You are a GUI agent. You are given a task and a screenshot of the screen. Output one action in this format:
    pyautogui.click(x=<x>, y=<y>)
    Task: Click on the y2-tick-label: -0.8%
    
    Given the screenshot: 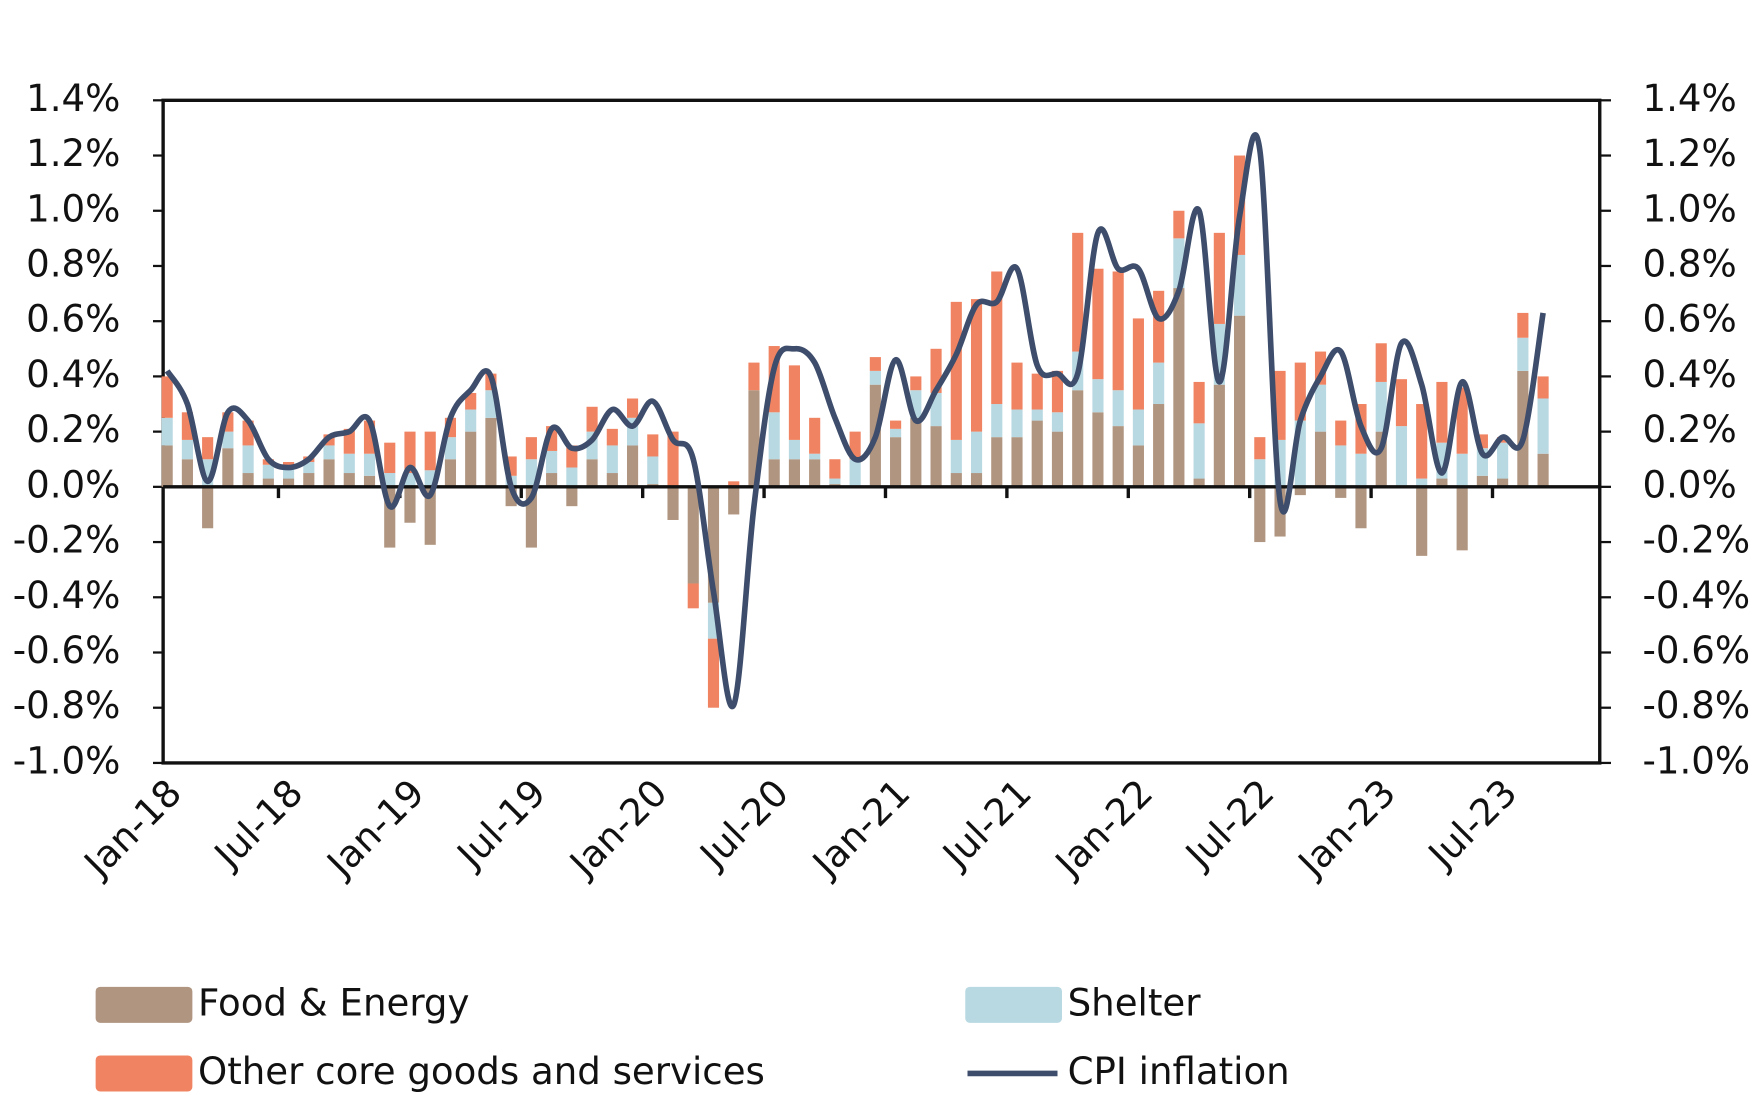 What is the action you would take?
    pyautogui.click(x=1697, y=705)
    